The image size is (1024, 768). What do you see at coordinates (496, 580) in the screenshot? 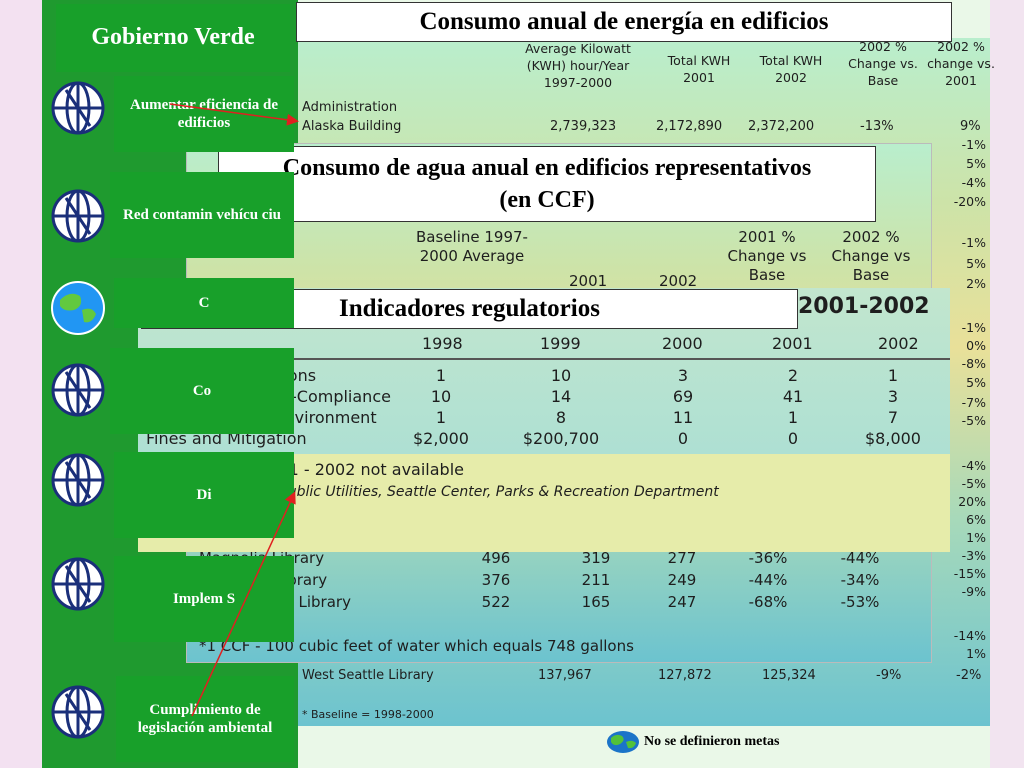
I see `water-row-value: 376` at bounding box center [496, 580].